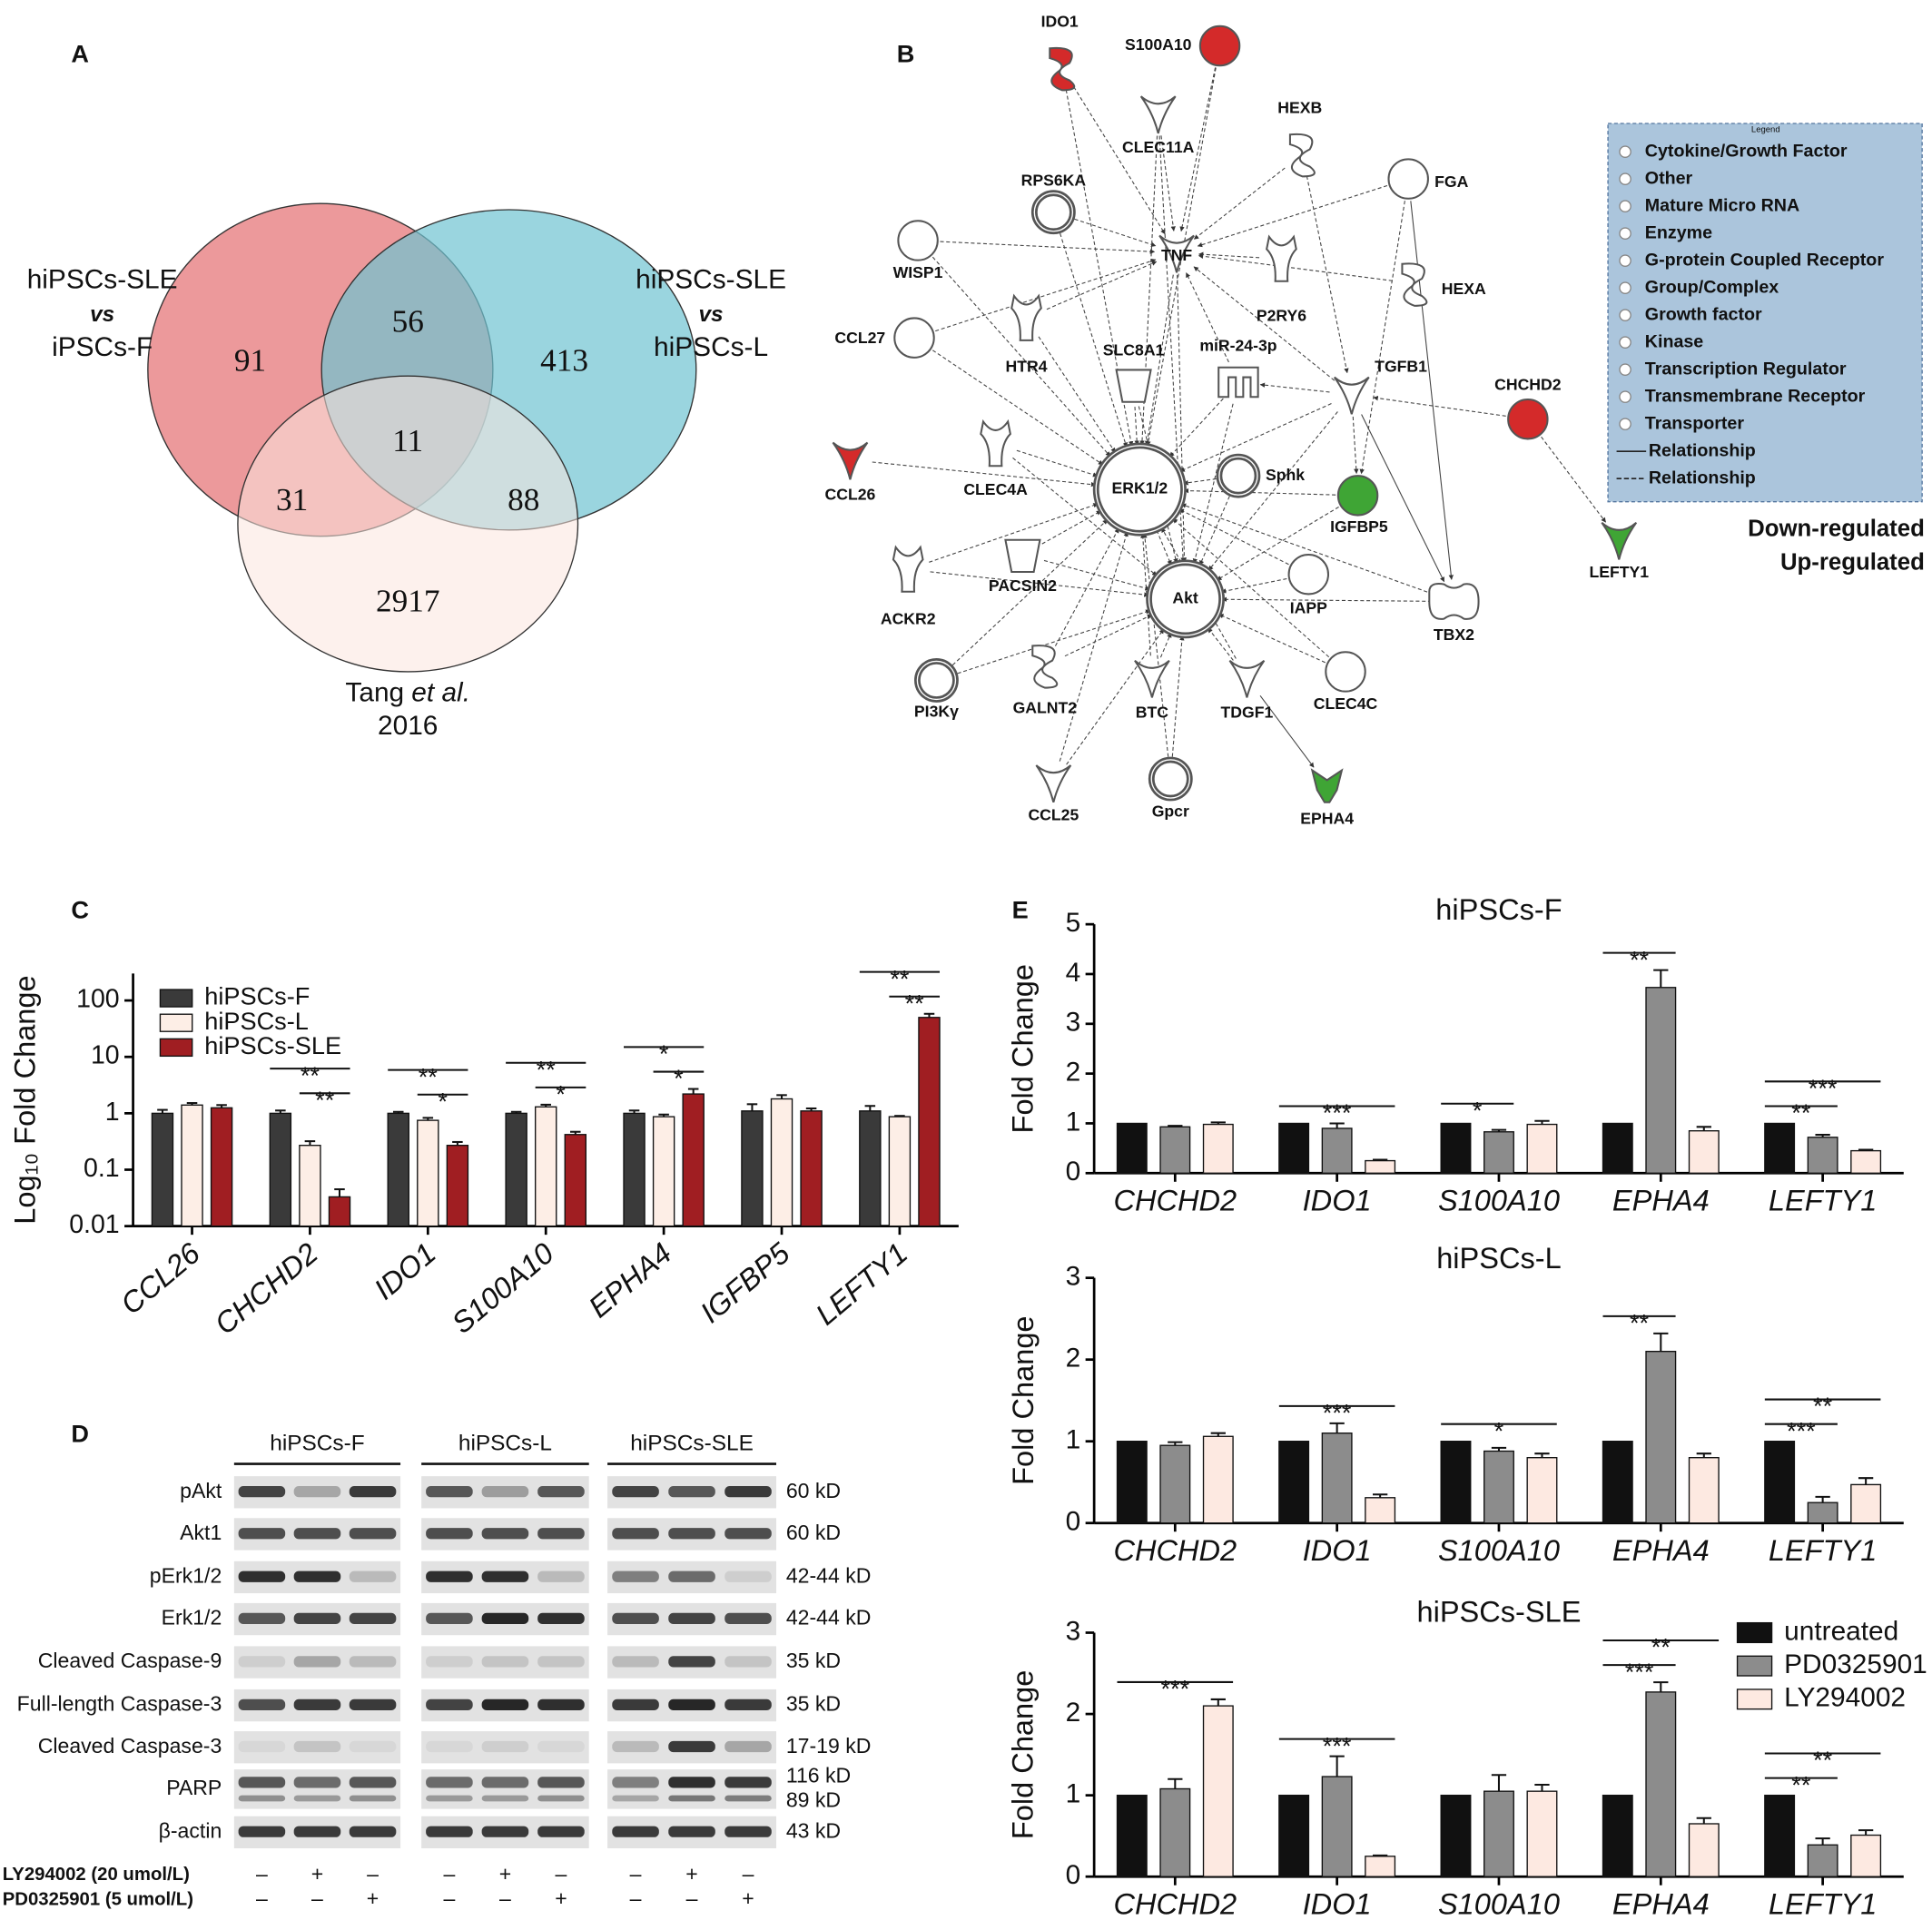  Describe the element at coordinates (98, 999) in the screenshot. I see `y-tick-label: 100` at that location.